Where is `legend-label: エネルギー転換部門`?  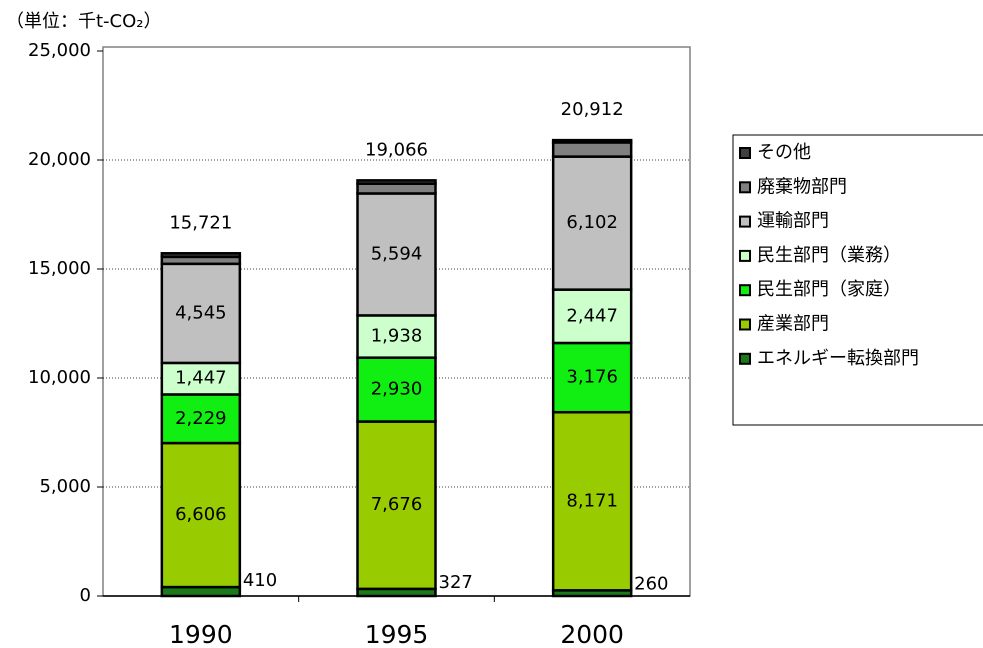
legend-label: エネルギー転換部門 is located at coordinates (838, 358).